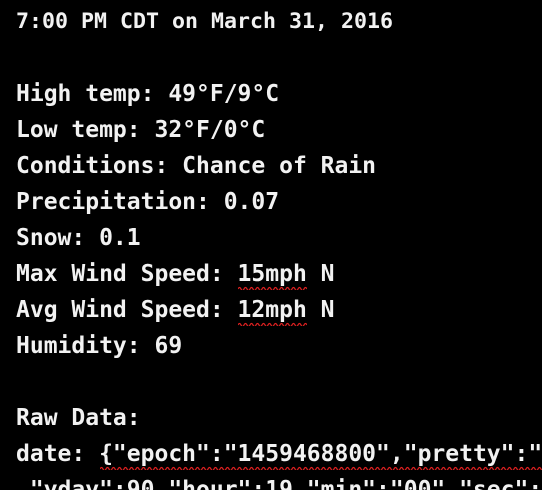 The height and width of the screenshot is (490, 542). I want to click on raw-data-line: date: {"epoch":"1459468800","pretty":", so click(279, 454).